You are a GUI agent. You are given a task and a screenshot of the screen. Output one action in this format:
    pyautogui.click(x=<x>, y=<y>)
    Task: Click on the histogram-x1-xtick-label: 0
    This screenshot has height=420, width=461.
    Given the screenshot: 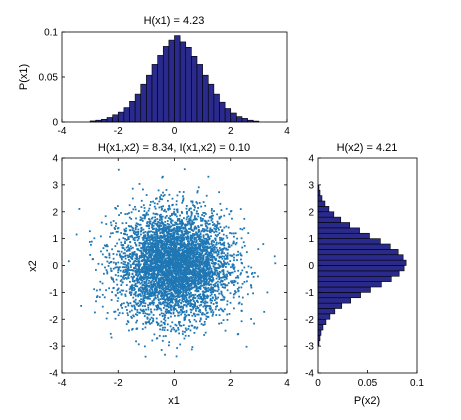 What is the action you would take?
    pyautogui.click(x=175, y=131)
    